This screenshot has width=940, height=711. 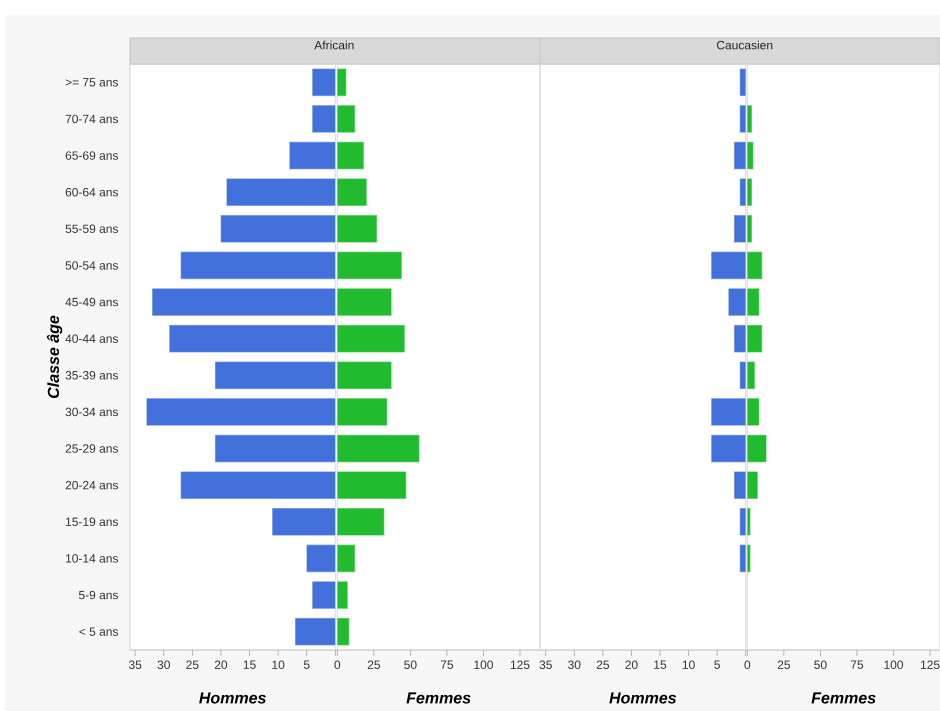 What do you see at coordinates (92, 412) in the screenshot?
I see `y-tick-label: 30-34 ans` at bounding box center [92, 412].